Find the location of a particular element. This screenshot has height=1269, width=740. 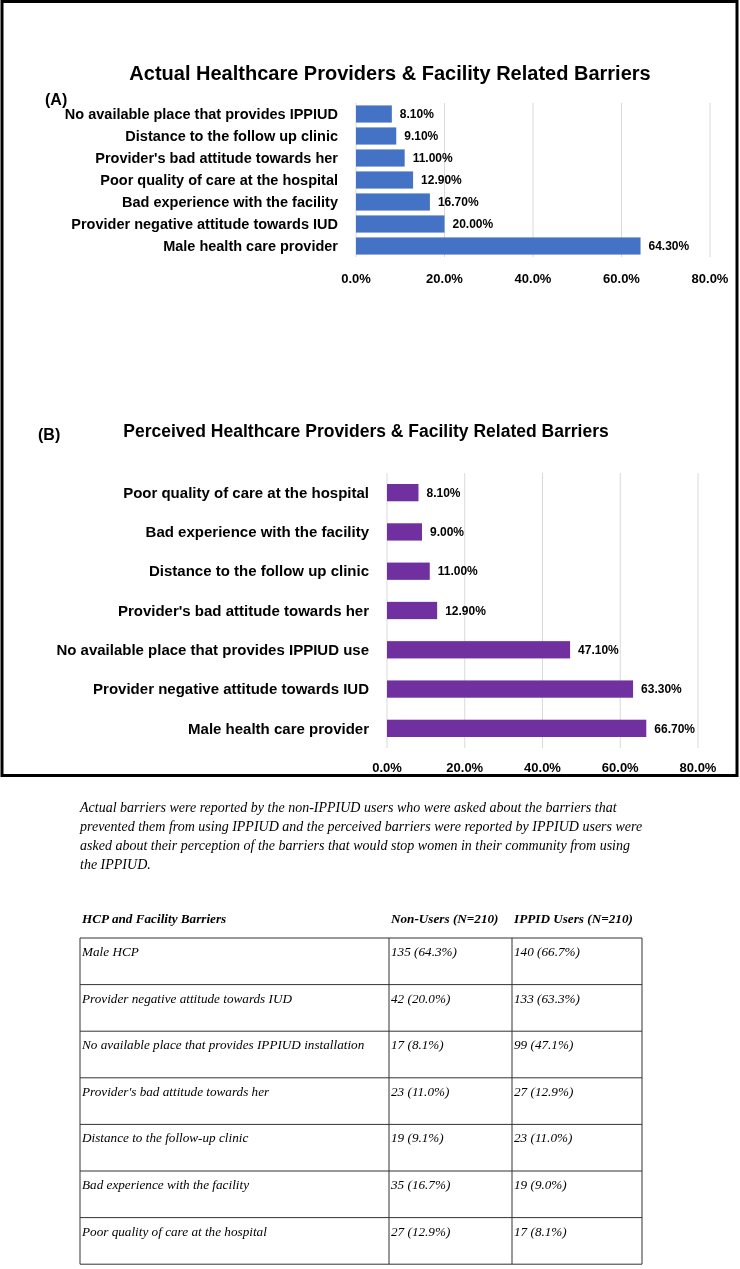

text: 99 (47.1%) is located at coordinates (544, 1045).